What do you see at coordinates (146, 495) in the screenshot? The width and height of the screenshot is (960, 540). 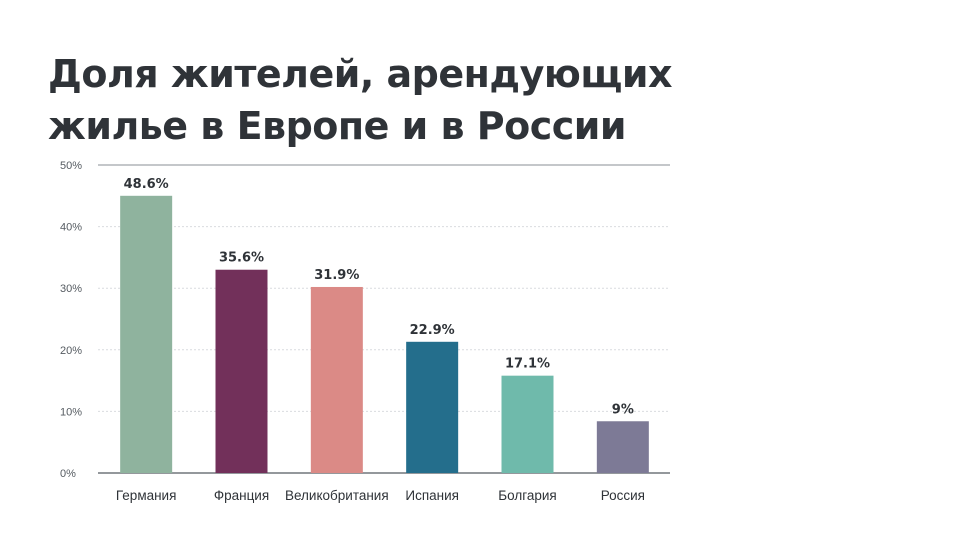 I see `x-tick-label: Германия` at bounding box center [146, 495].